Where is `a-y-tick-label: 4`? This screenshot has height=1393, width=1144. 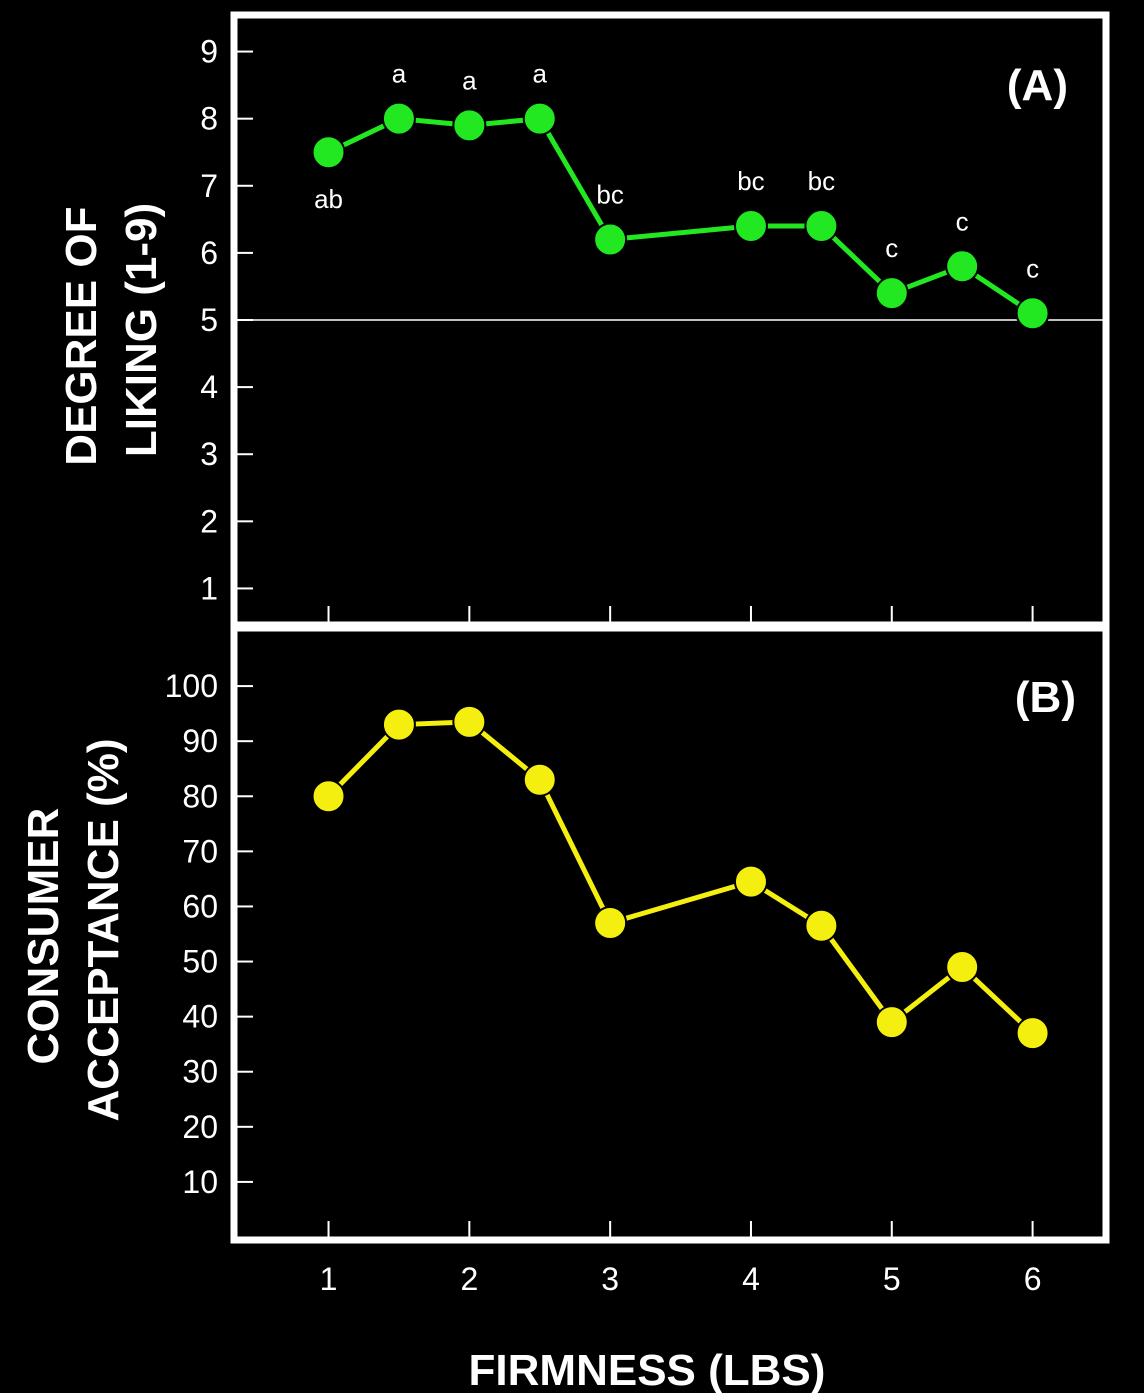 a-y-tick-label: 4 is located at coordinates (209, 387).